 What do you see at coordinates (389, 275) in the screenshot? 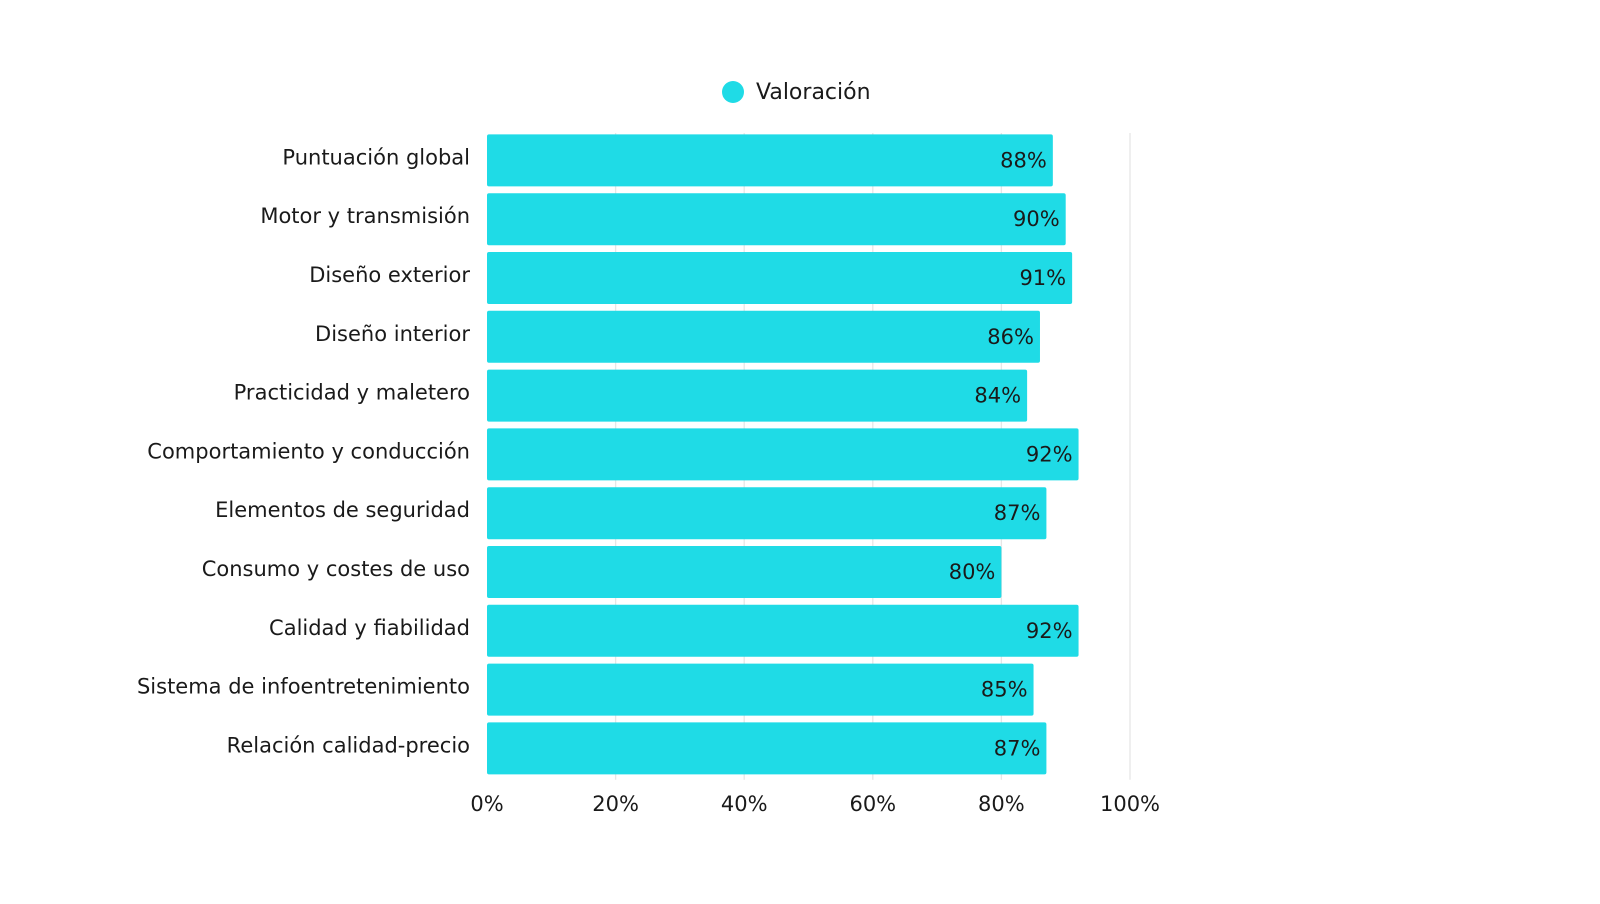
I see `category-label: Diseño exterior` at bounding box center [389, 275].